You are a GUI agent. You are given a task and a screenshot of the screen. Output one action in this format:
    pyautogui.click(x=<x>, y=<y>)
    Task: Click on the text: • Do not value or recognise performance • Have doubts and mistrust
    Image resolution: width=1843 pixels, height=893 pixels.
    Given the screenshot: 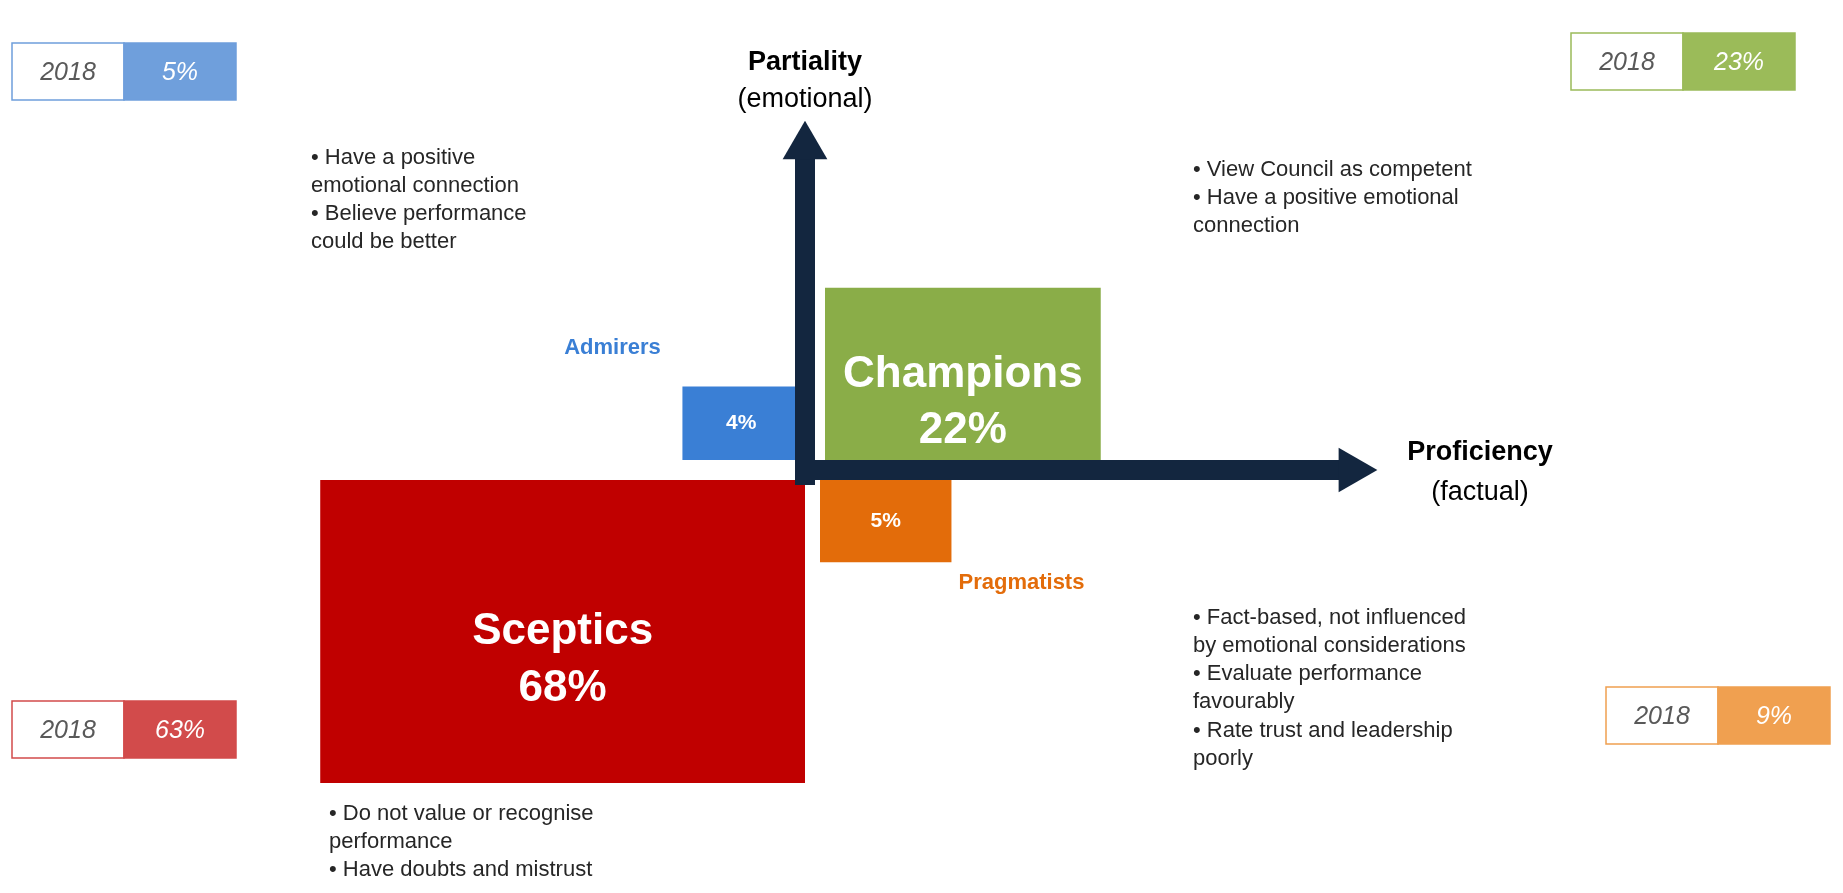 What is the action you would take?
    pyautogui.click(x=461, y=841)
    